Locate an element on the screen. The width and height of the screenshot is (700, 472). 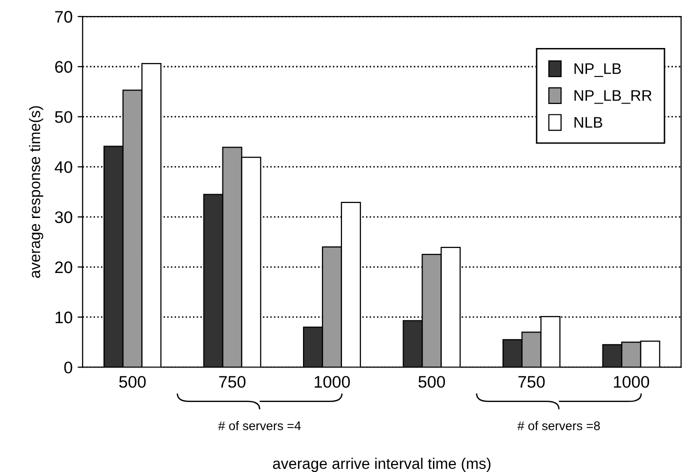
y-tick-label: 40 is located at coordinates (63, 167).